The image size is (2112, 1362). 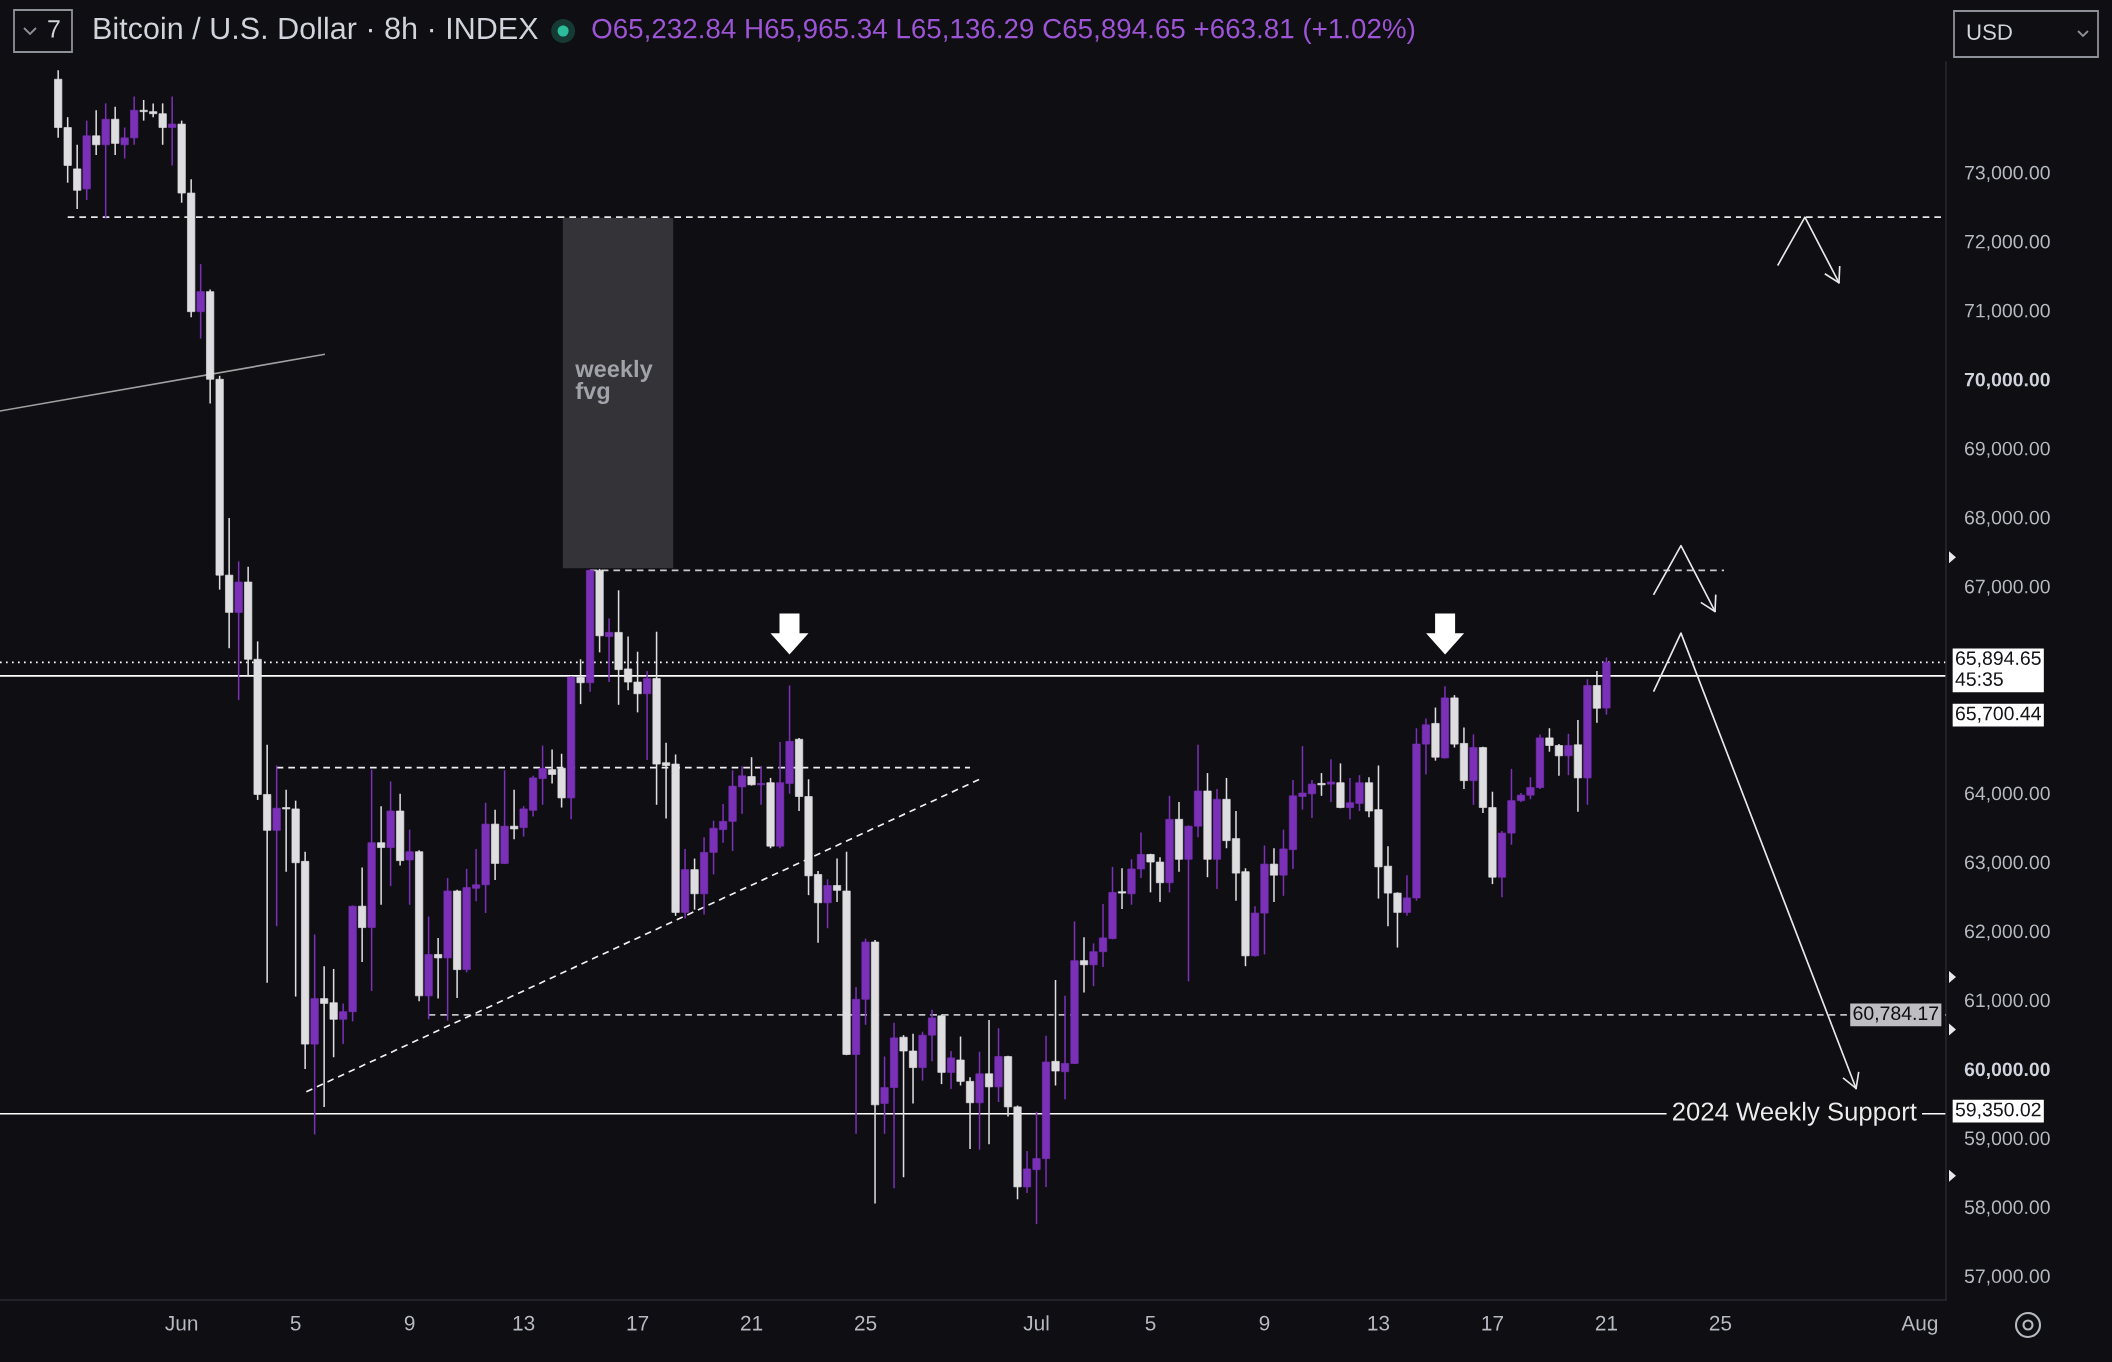 I want to click on annotation: 2024 Weekly Support, so click(x=1795, y=1113).